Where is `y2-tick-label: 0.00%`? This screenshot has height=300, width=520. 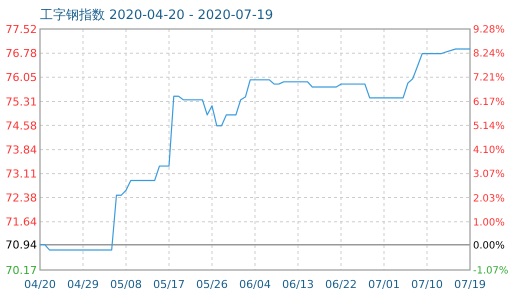
y2-tick-label: 0.00% is located at coordinates (489, 246).